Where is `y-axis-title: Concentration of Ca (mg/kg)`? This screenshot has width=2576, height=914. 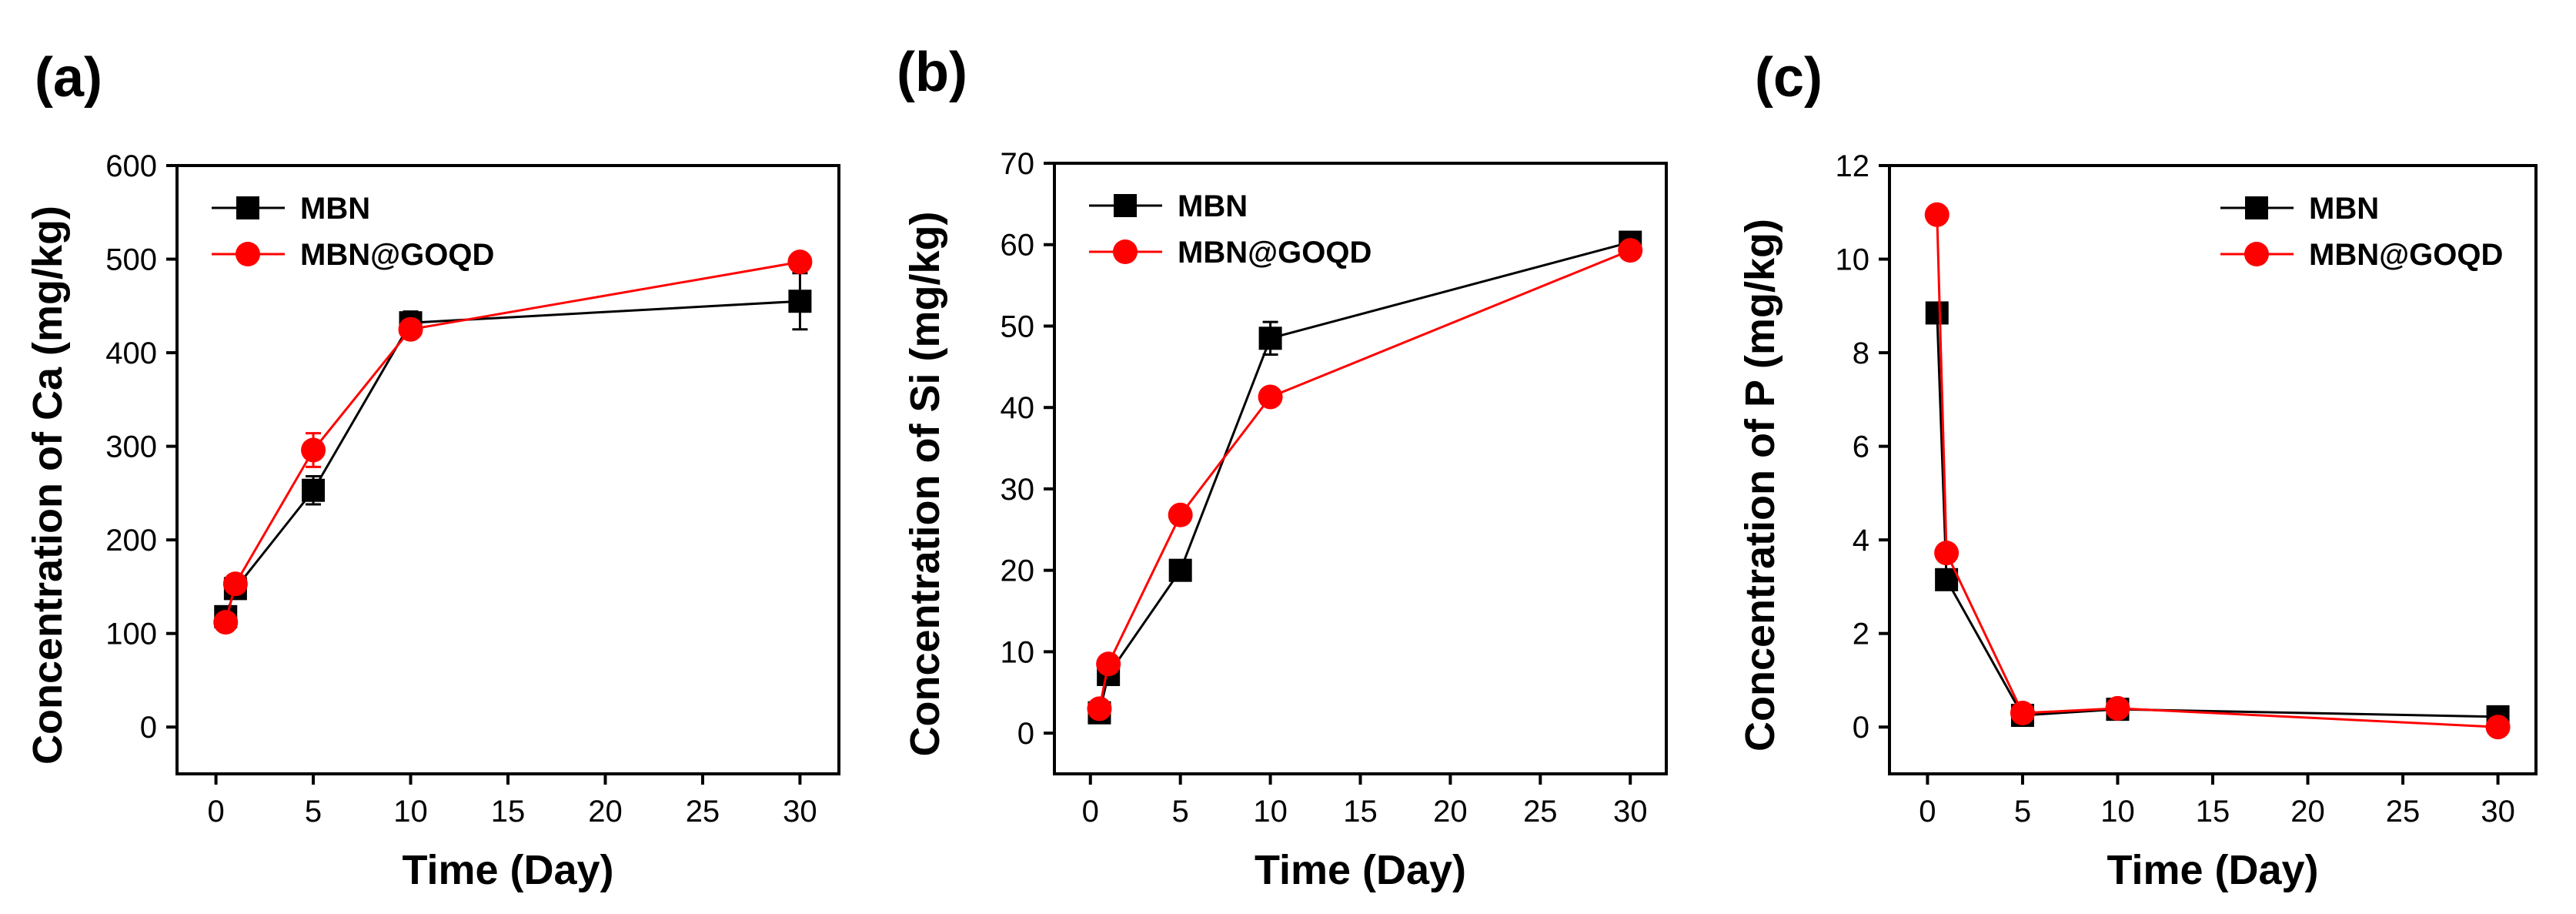 y-axis-title: Concentration of Ca (mg/kg) is located at coordinates (48, 485).